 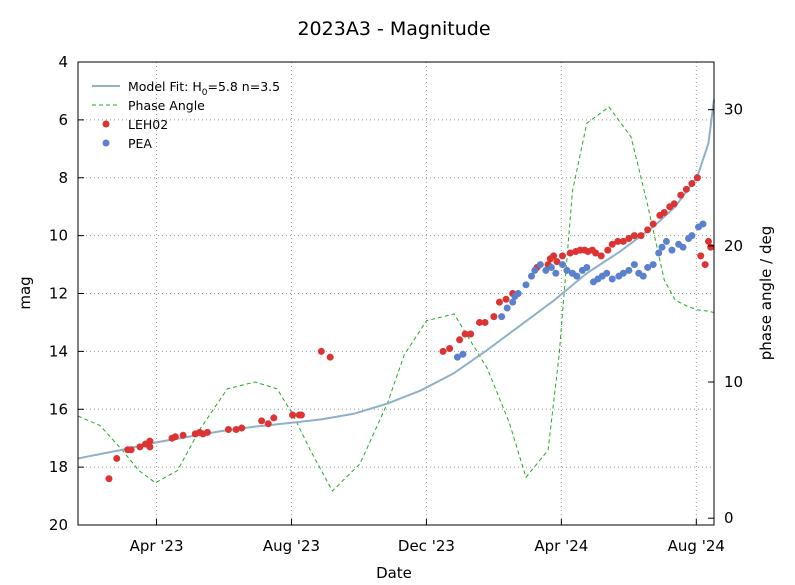 What do you see at coordinates (733, 110) in the screenshot?
I see `y2-tick-label: 30` at bounding box center [733, 110].